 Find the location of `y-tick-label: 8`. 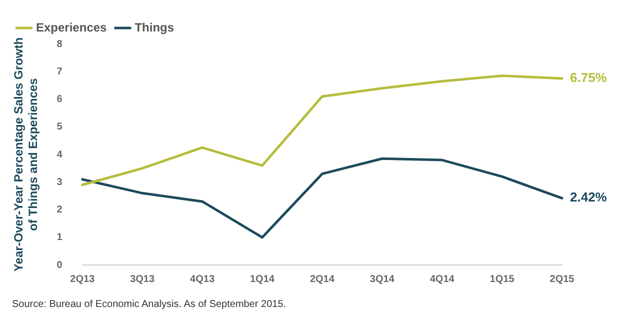

y-tick-label: 8 is located at coordinates (59, 44).